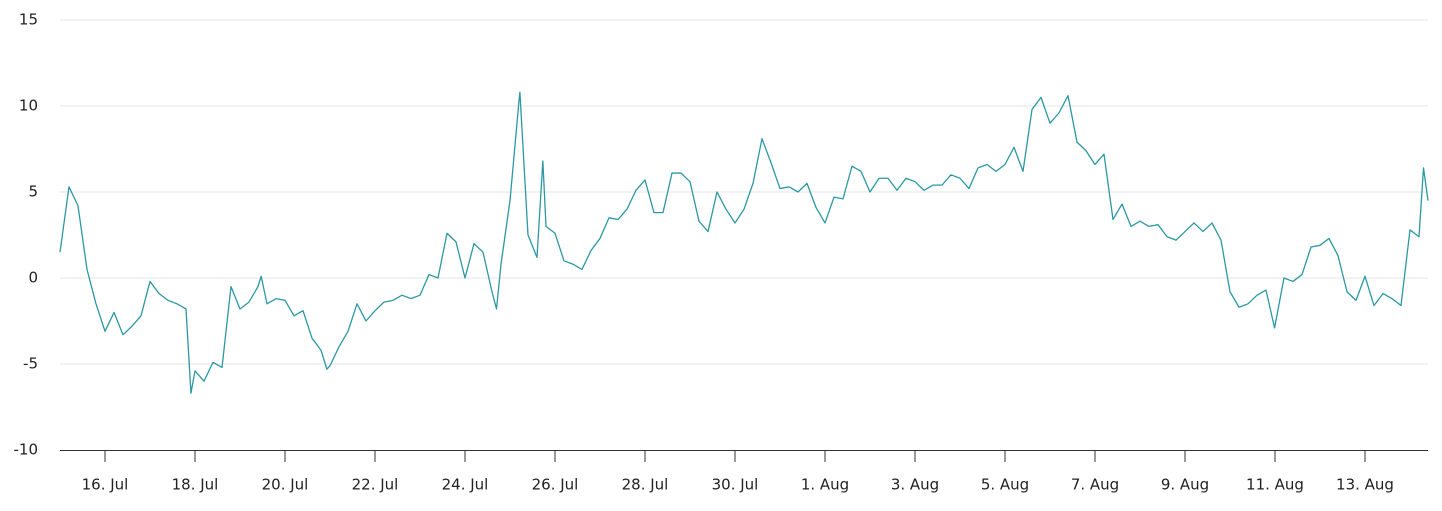  Describe the element at coordinates (105, 485) in the screenshot. I see `x-tick-label: 16. Jul` at that location.